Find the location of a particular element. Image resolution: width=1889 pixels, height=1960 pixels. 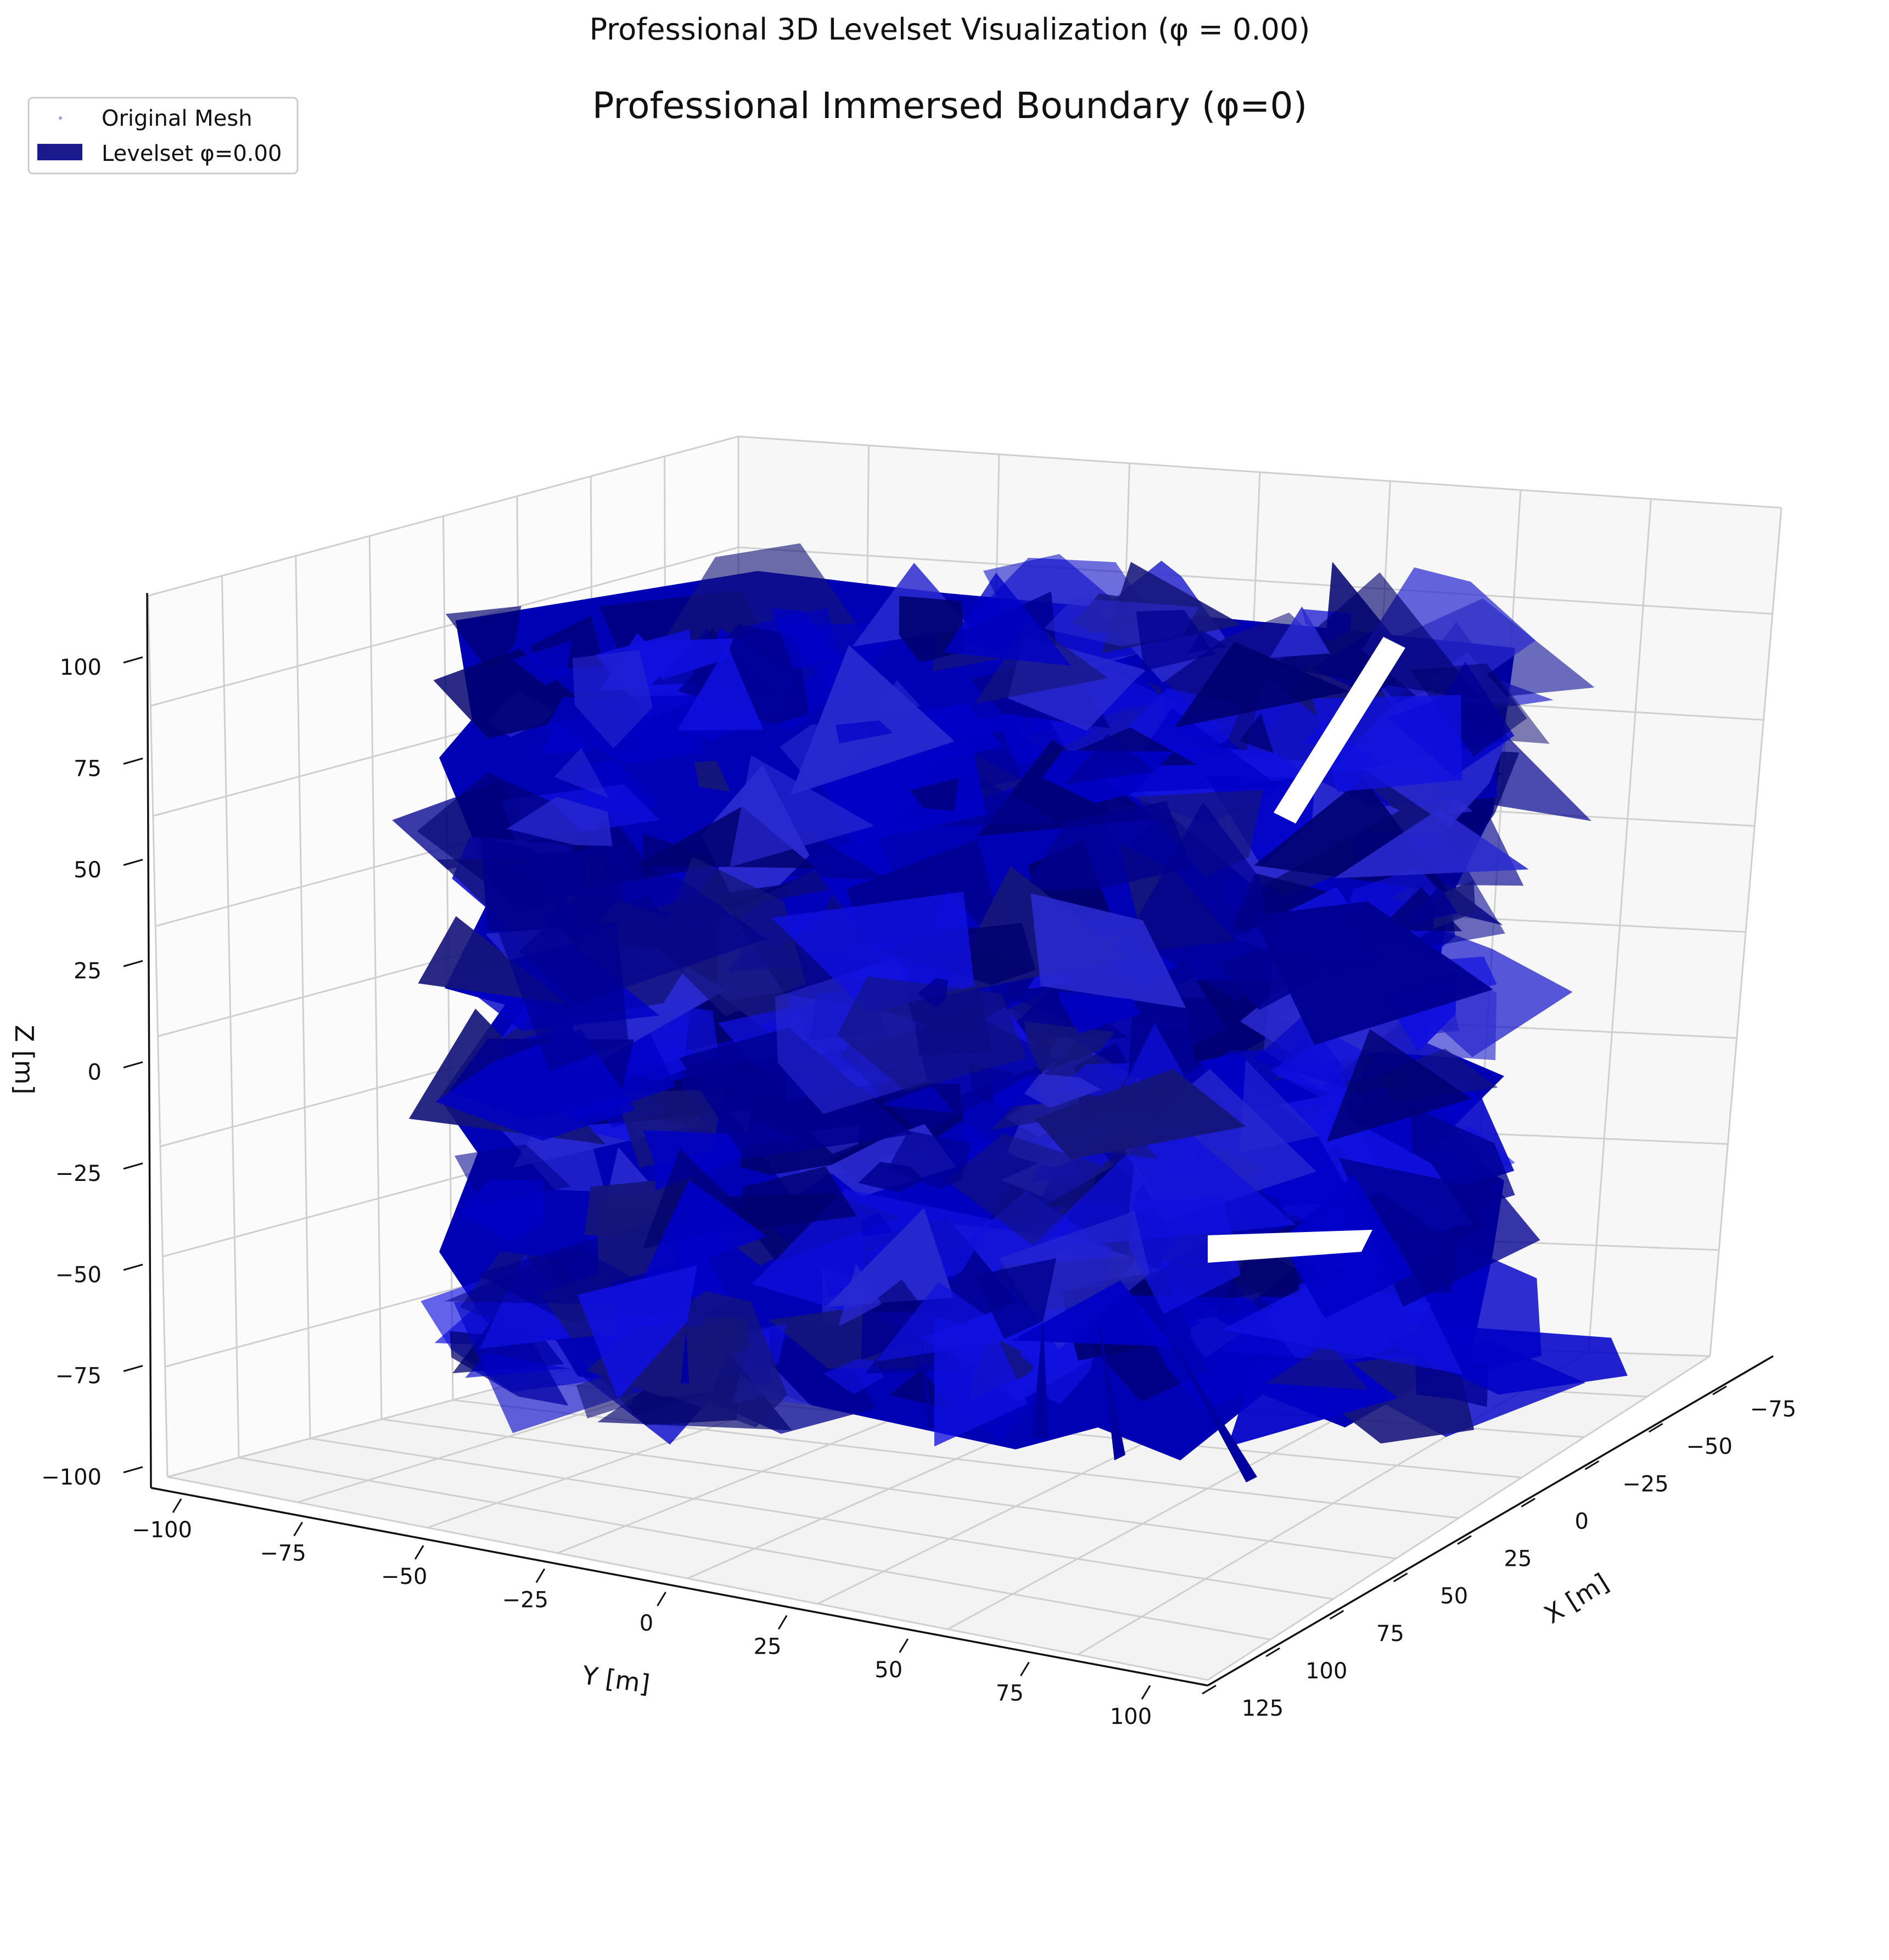

legend-marker-levelset is located at coordinates (59, 152).